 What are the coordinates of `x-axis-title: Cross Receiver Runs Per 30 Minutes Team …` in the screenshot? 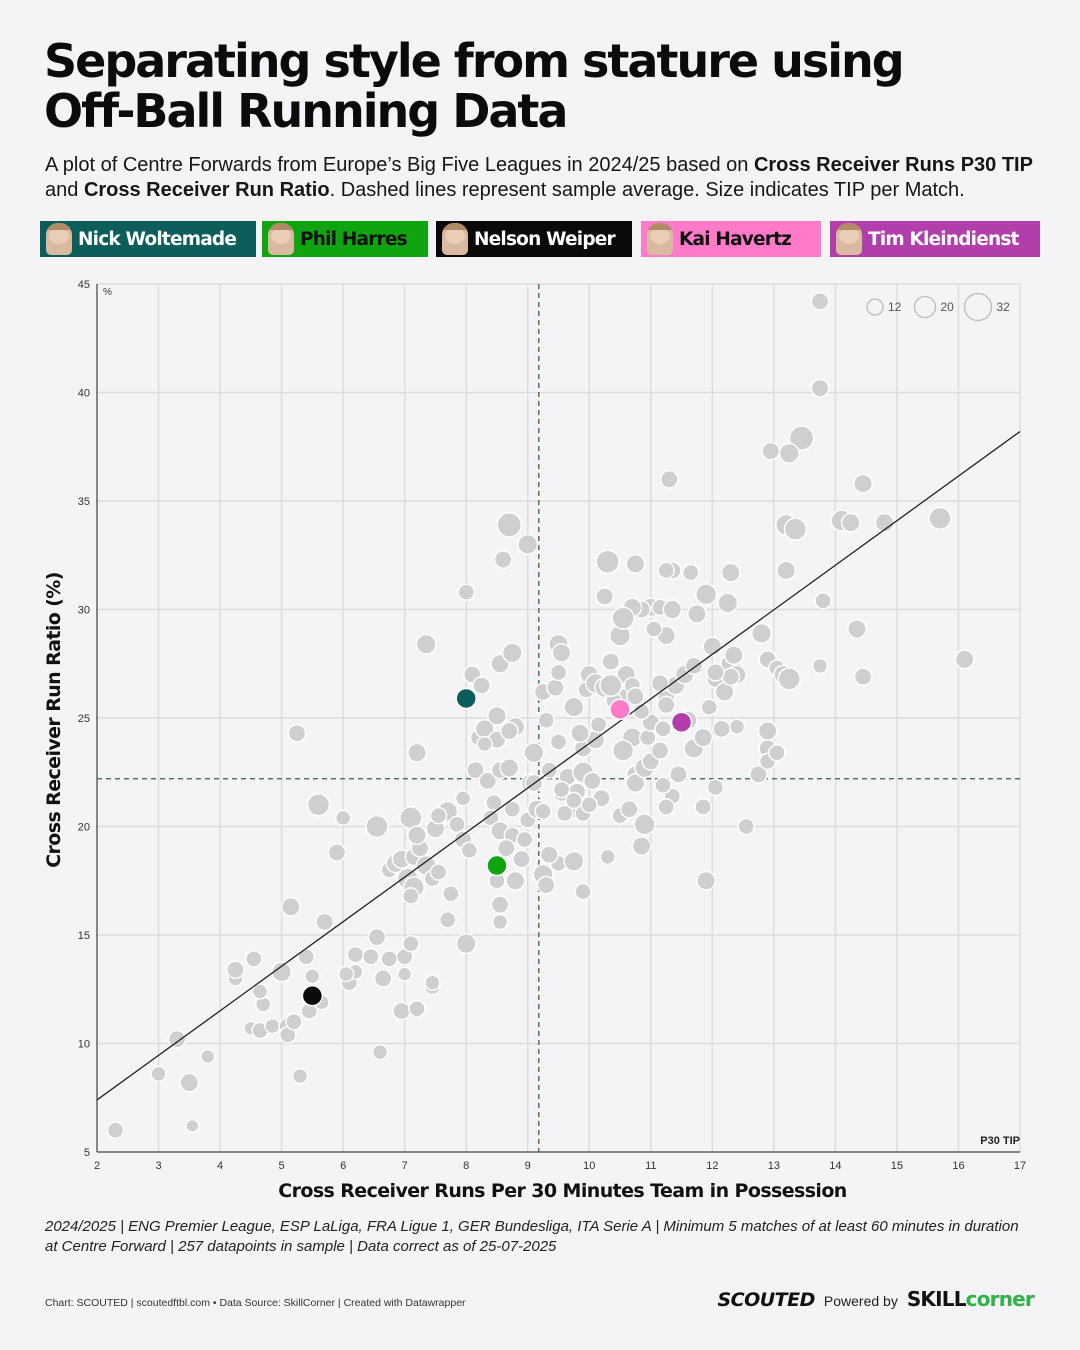 It's located at (562, 1191).